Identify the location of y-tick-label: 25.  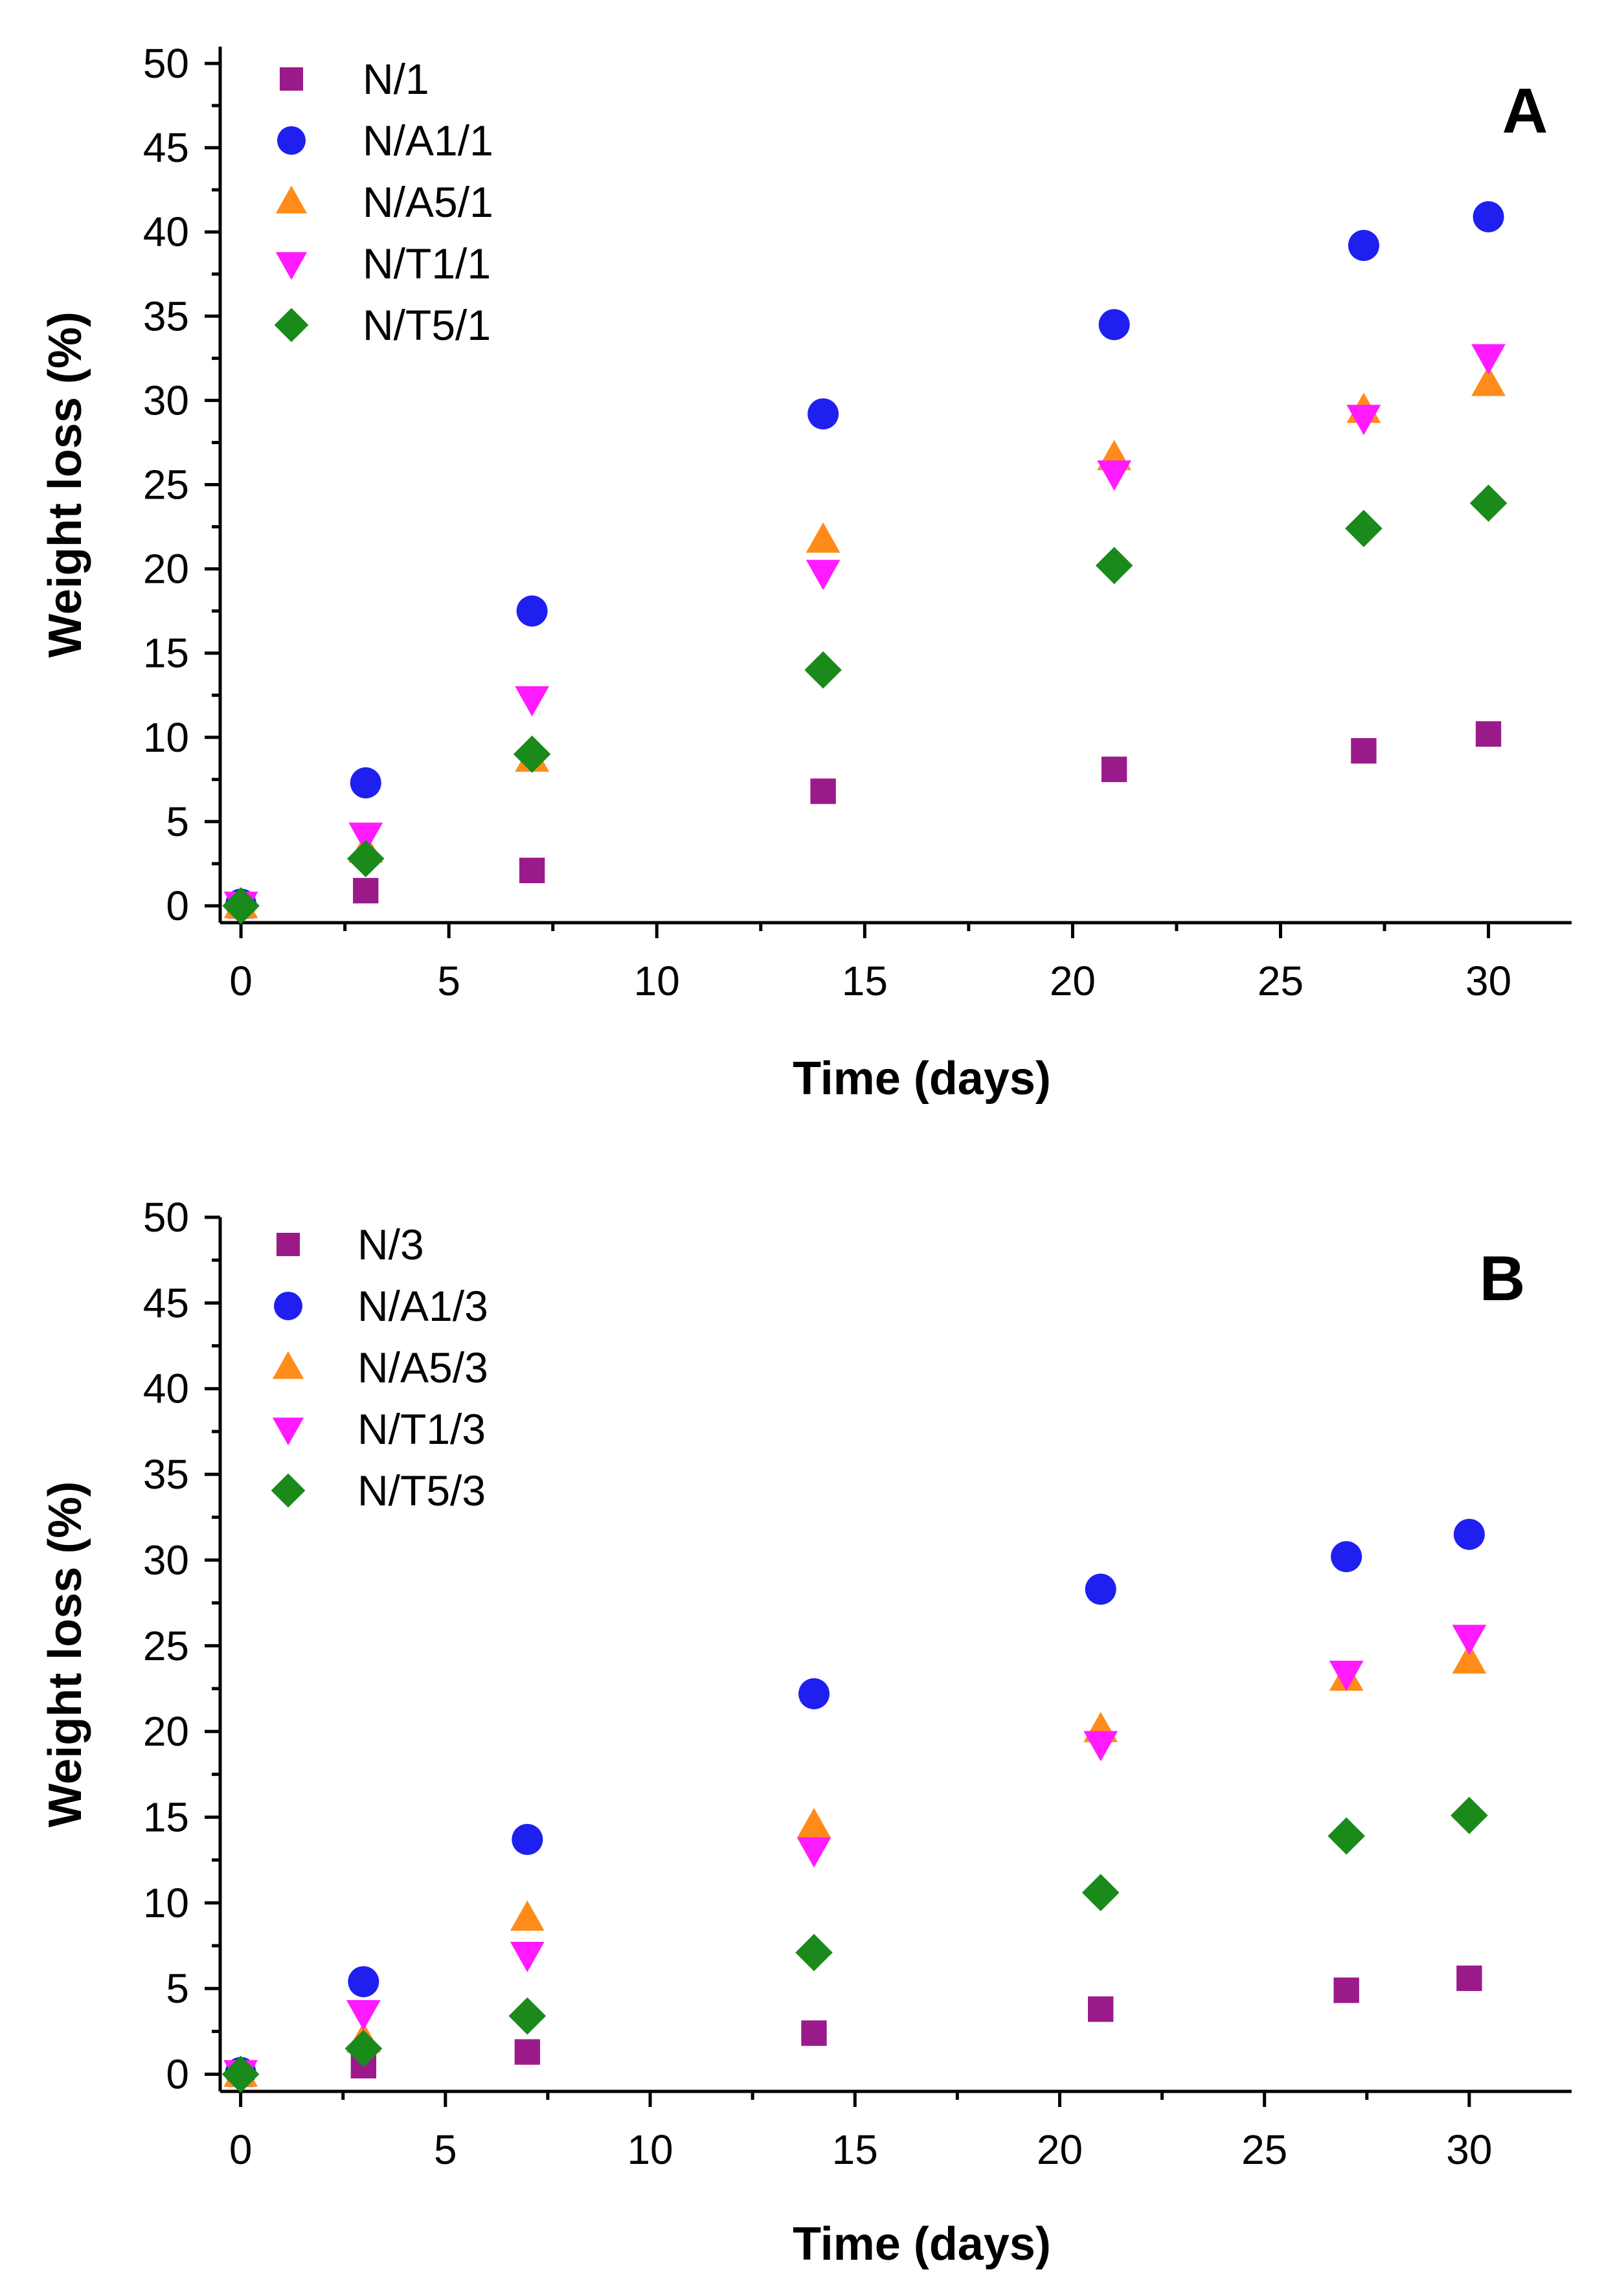
(166, 485).